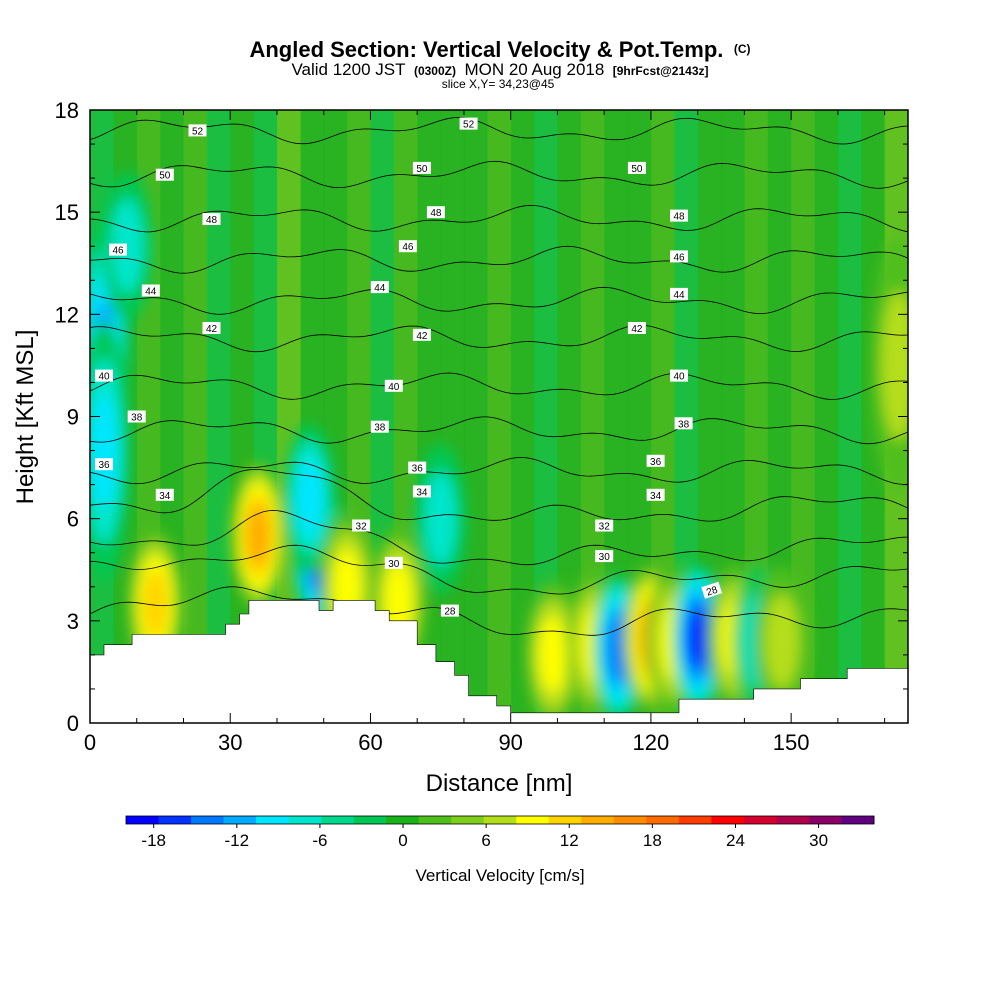 This screenshot has width=1000, height=1000. Describe the element at coordinates (67, 212) in the screenshot. I see `y-tick-label: 15` at that location.